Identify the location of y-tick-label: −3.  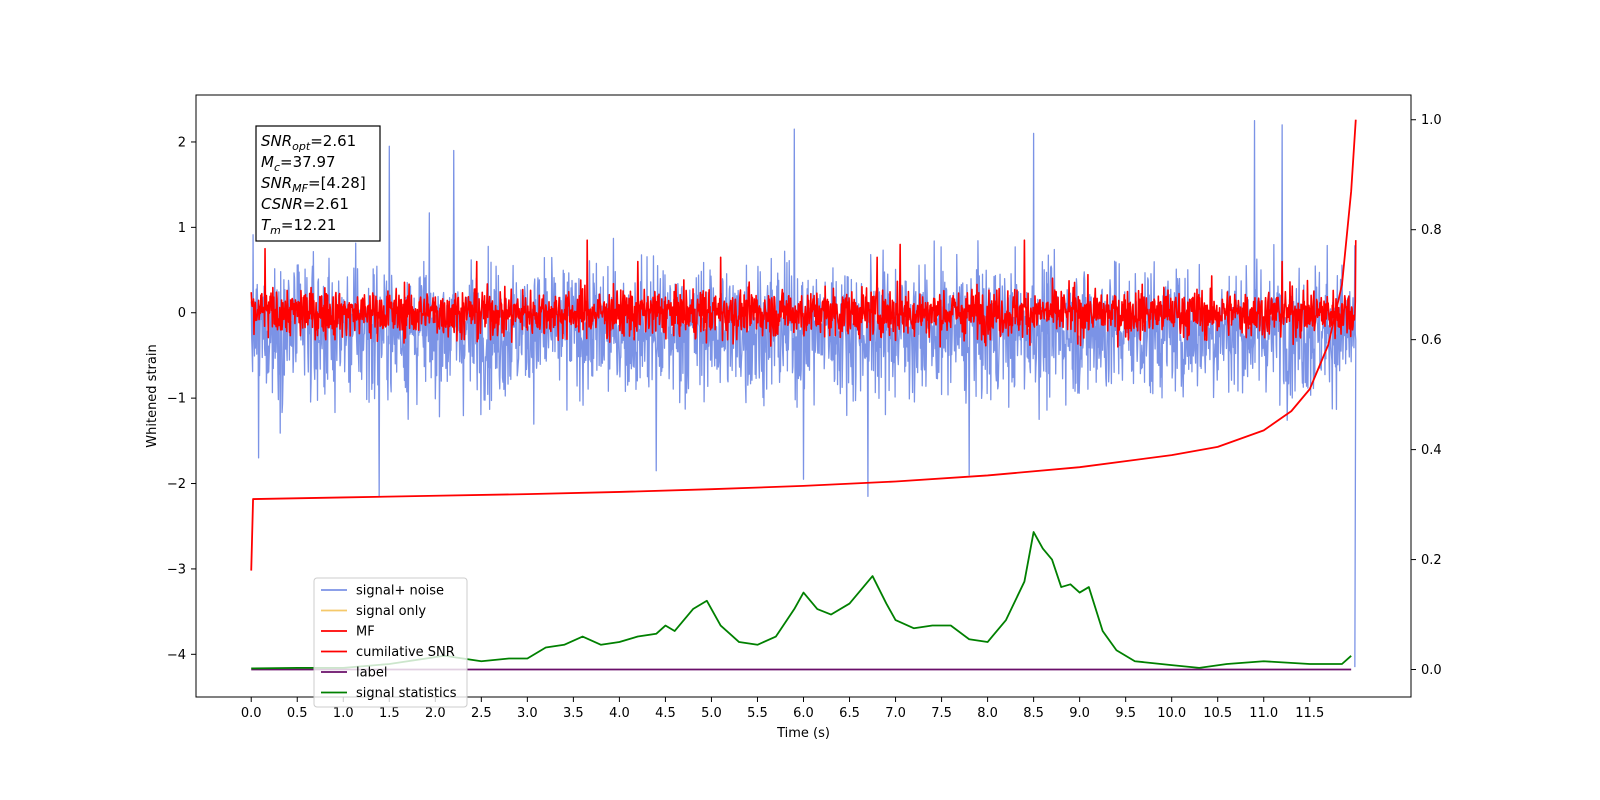
(176, 569).